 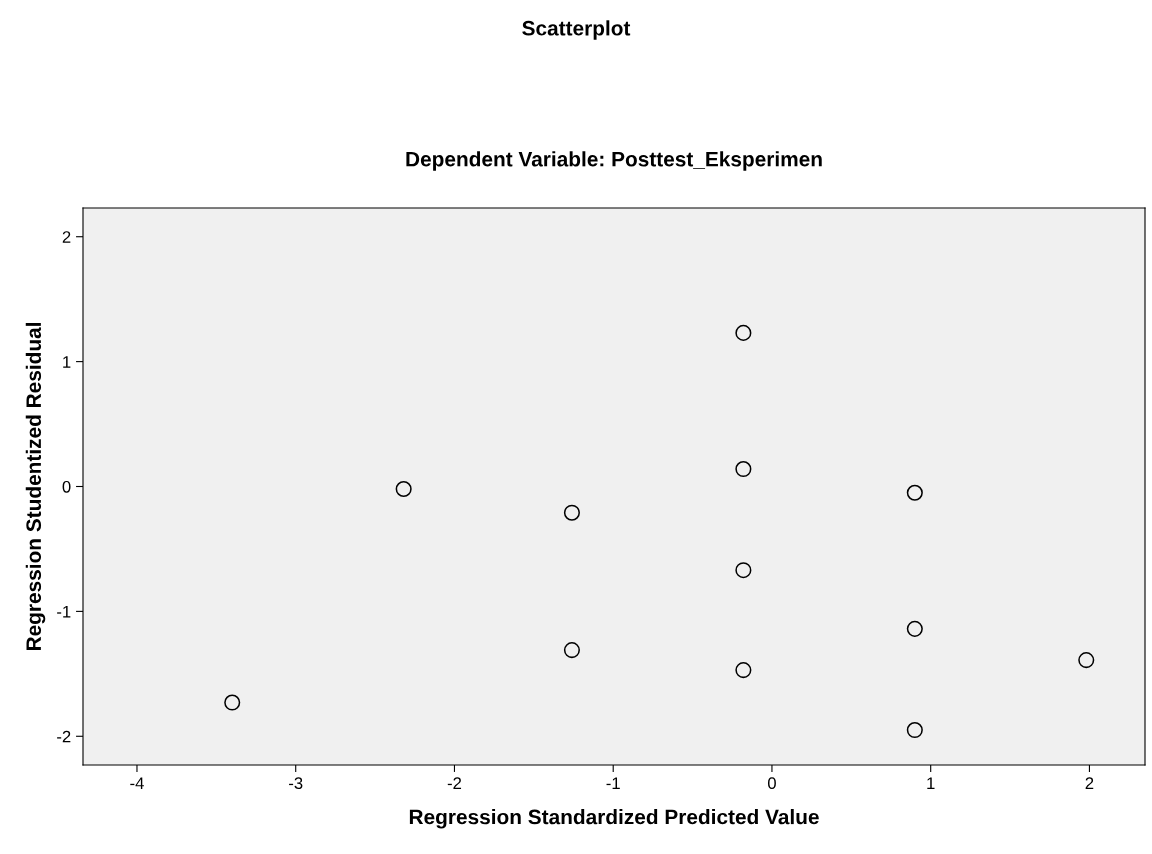 What do you see at coordinates (614, 819) in the screenshot?
I see `x-axis-title: Regression Standardized Predicted Value` at bounding box center [614, 819].